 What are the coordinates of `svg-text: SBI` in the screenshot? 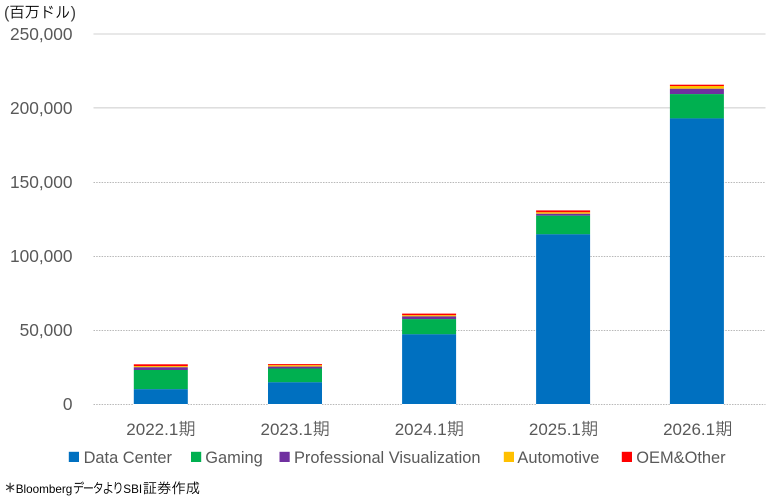 It's located at (132, 489).